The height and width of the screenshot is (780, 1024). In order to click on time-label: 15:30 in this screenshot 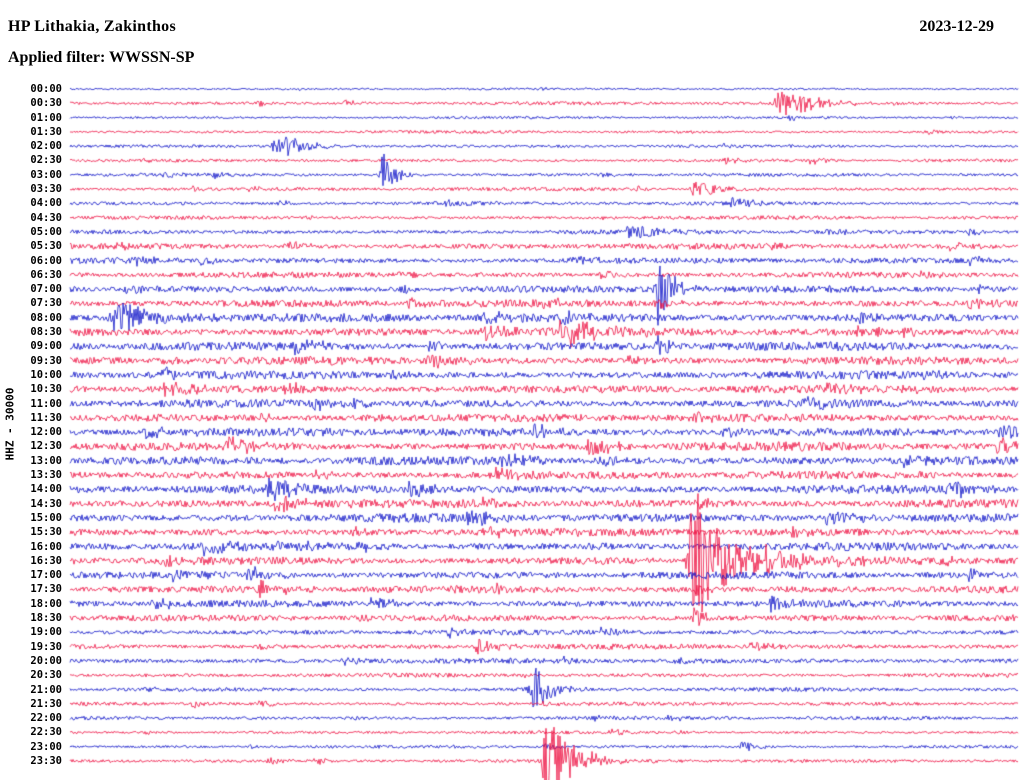, I will do `click(46, 532)`.